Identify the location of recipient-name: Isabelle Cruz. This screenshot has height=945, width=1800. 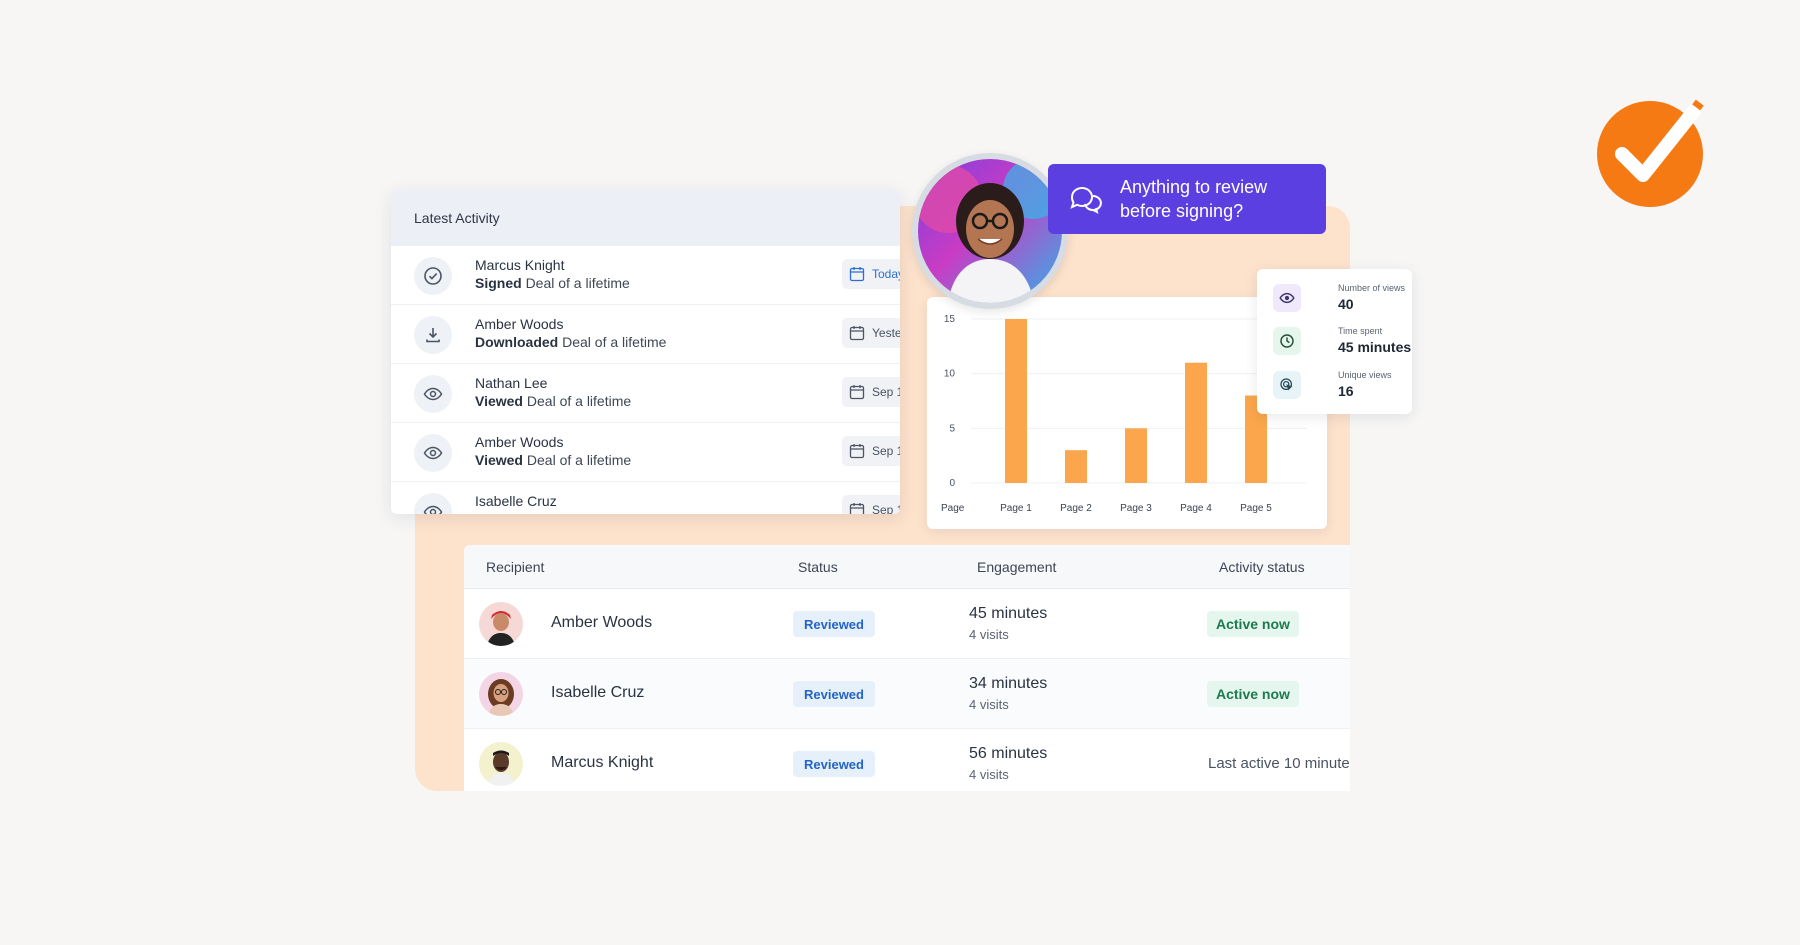
(598, 692).